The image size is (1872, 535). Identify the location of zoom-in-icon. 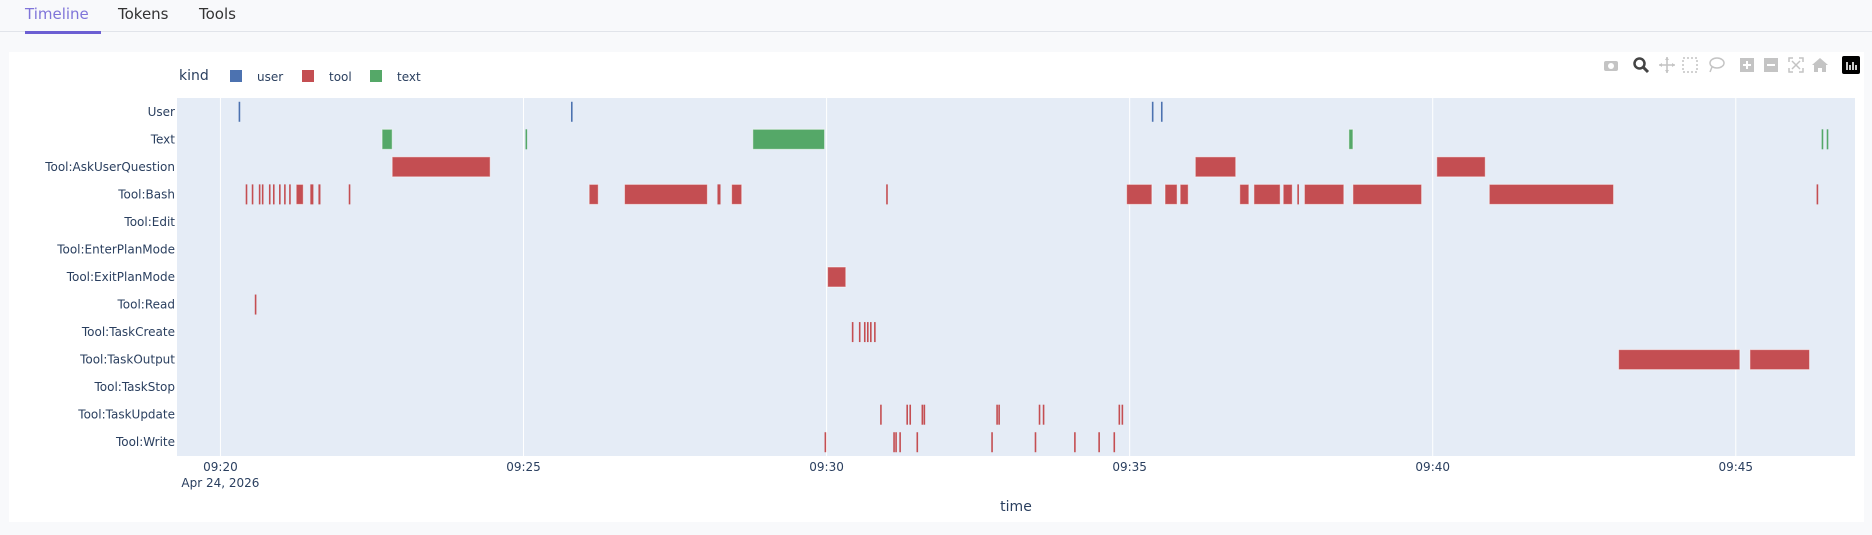
(1747, 65).